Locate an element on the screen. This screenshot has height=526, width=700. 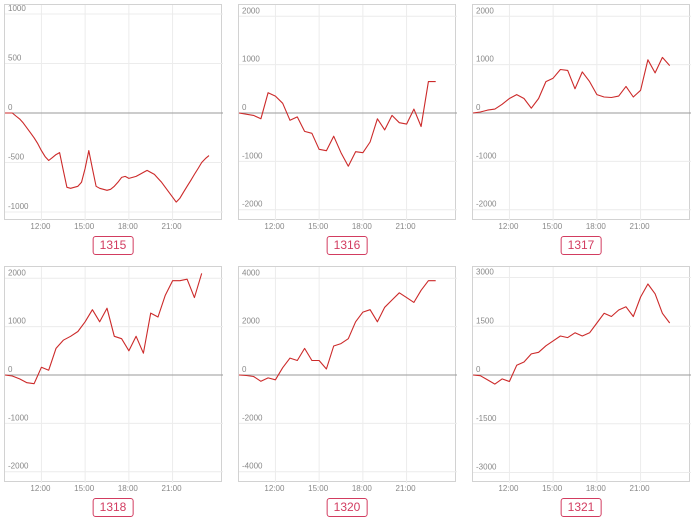
chart-id-badge: 1316 is located at coordinates (347, 245).